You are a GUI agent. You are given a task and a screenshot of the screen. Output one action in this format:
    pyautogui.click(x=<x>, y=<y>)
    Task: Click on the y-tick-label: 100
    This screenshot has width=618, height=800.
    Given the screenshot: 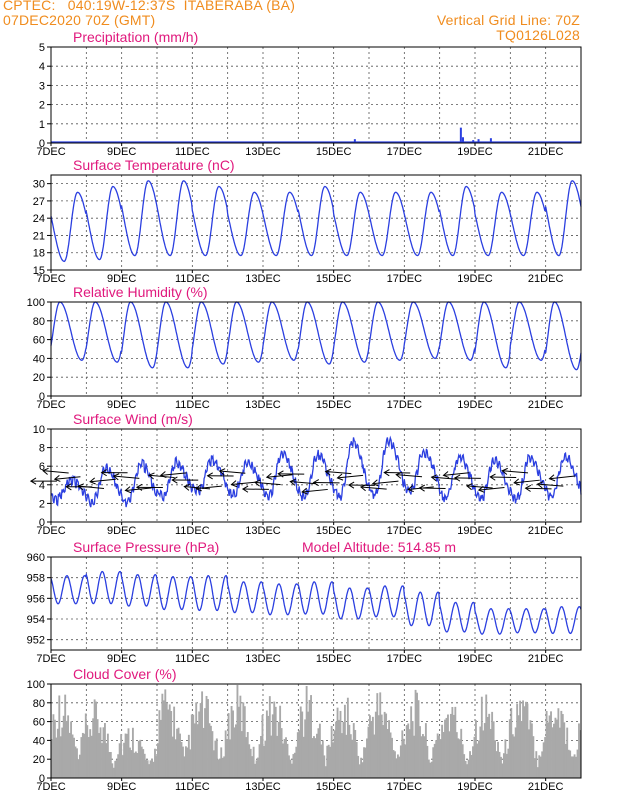 What is the action you would take?
    pyautogui.click(x=36, y=303)
    